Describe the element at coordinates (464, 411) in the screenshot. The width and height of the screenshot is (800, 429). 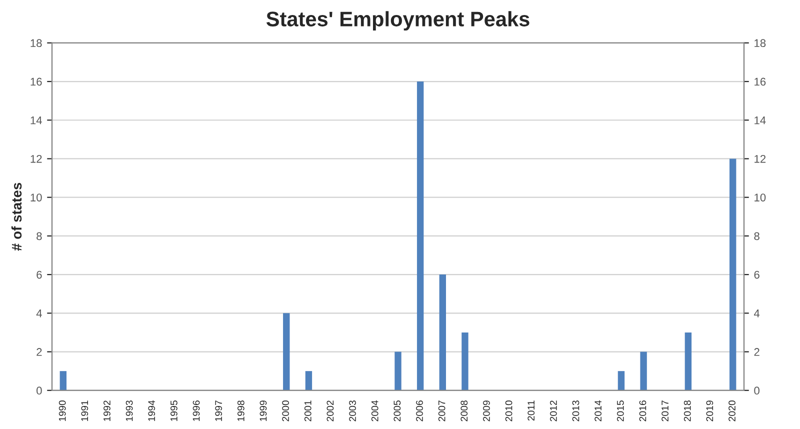
I see `x-tick-label: 2008` at that location.